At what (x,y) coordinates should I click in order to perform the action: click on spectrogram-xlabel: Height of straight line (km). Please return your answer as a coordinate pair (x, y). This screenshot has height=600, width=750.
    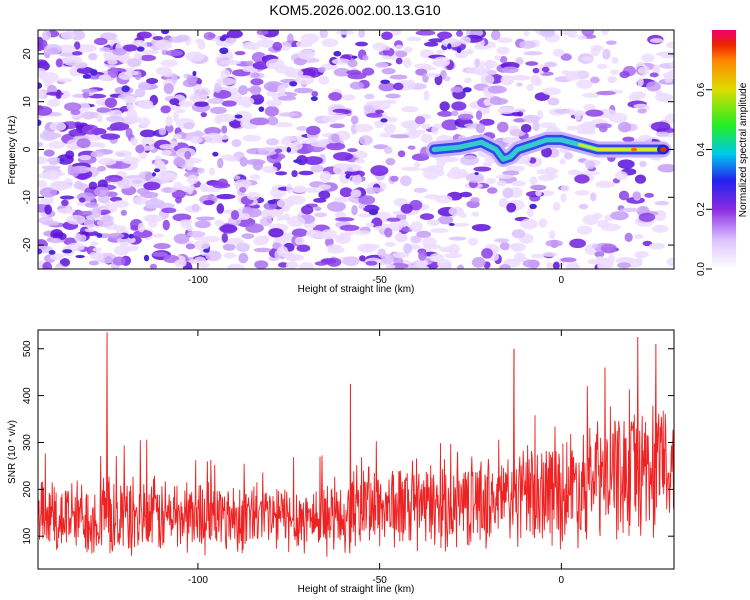
    Looking at the image, I should click on (356, 289).